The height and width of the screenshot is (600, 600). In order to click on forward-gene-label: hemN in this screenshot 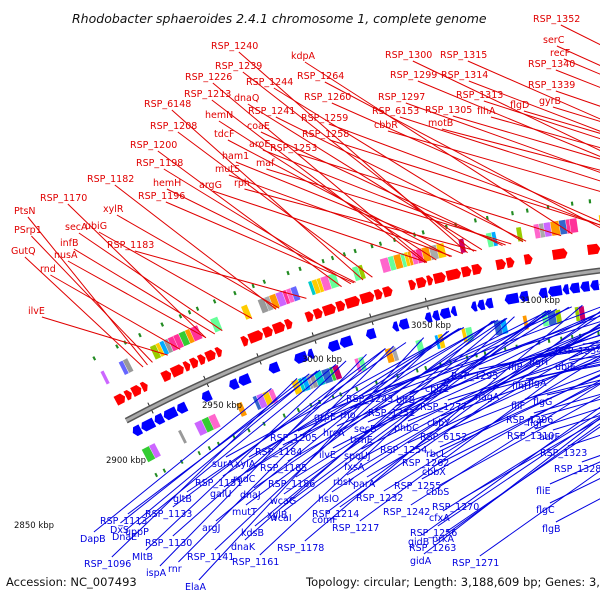, I will do `click(219, 115)`.